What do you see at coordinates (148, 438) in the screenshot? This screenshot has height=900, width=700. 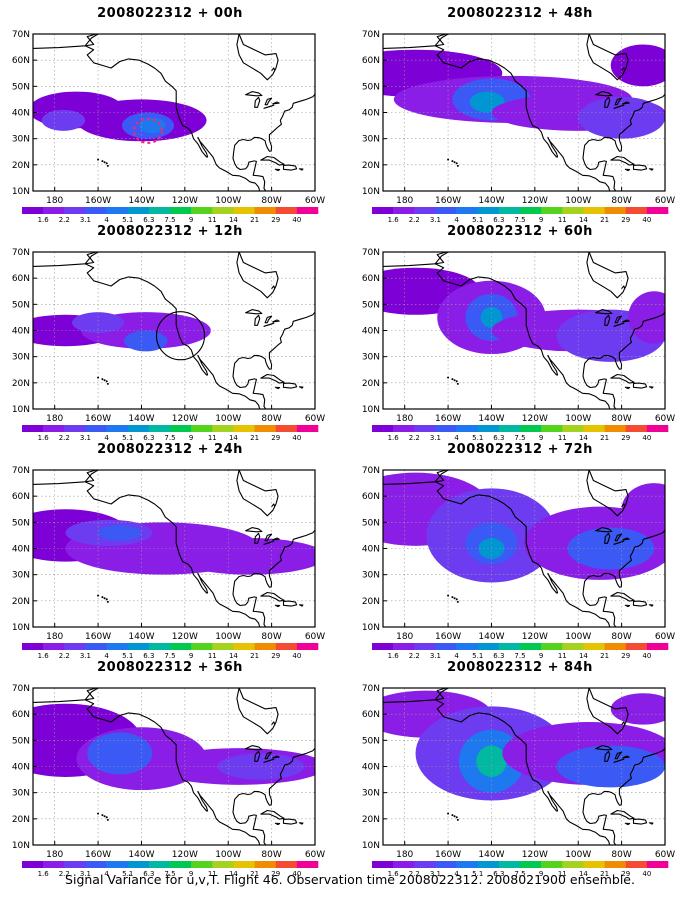 I see `colorbar-label: 6.3` at bounding box center [148, 438].